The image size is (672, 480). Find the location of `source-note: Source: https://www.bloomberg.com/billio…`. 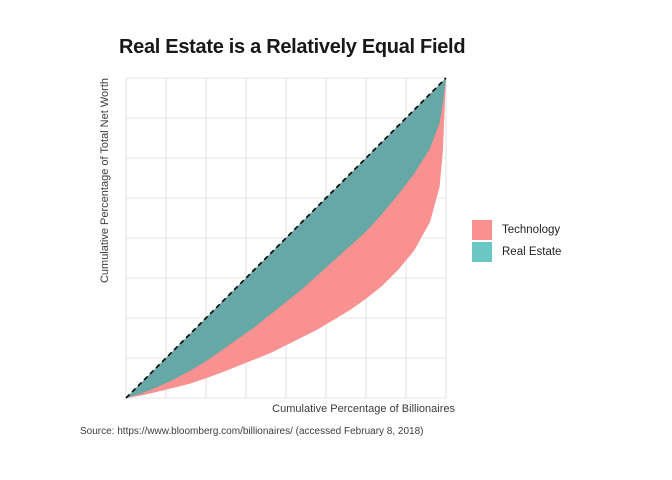

source-note: Source: https://www.bloomberg.com/billio… is located at coordinates (252, 431).